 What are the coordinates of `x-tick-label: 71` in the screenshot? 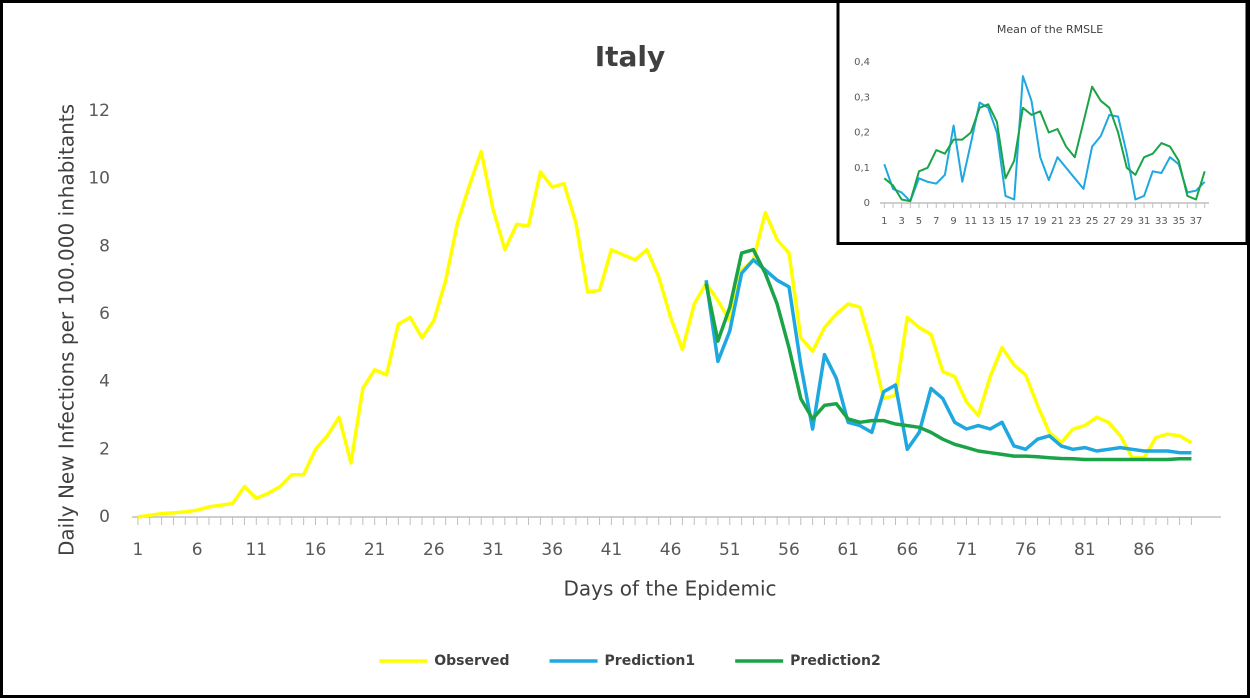 It's located at (967, 550).